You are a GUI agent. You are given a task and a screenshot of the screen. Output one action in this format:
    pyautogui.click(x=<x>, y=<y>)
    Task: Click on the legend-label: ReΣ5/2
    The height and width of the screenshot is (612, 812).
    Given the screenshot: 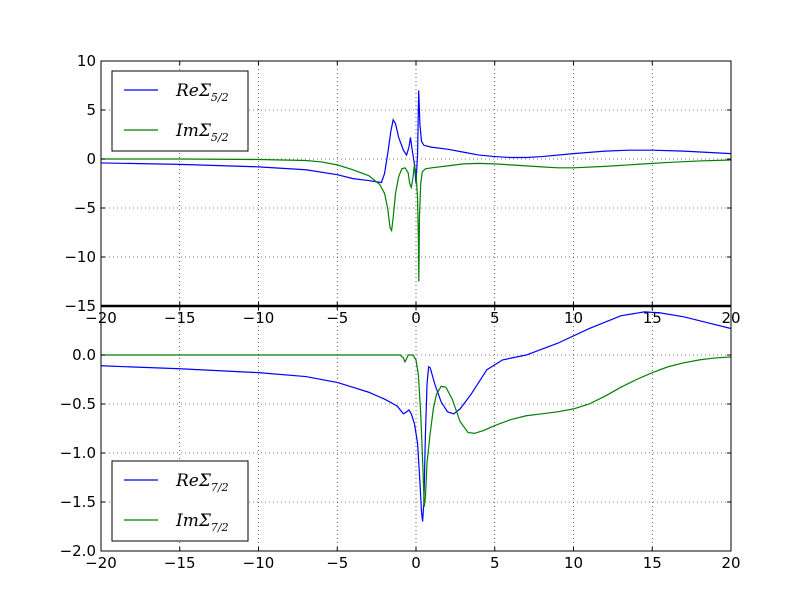 What is the action you would take?
    pyautogui.click(x=202, y=92)
    